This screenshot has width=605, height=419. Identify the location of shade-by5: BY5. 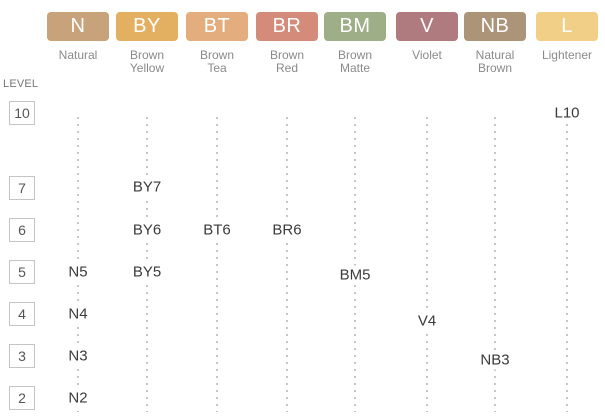
(147, 272).